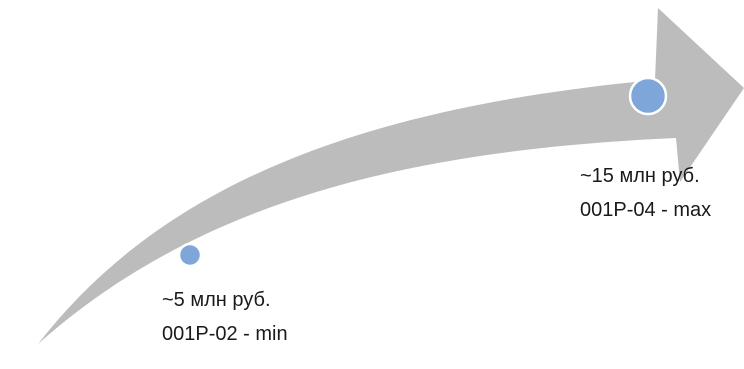  I want to click on milestone-code-max: 001P-04 - max, so click(646, 210).